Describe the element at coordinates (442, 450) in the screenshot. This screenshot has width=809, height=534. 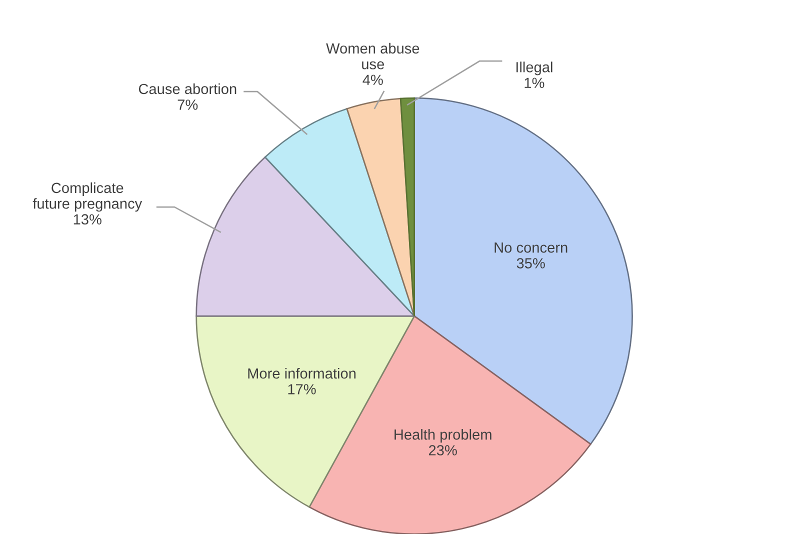
I see `data-label: 23%` at that location.